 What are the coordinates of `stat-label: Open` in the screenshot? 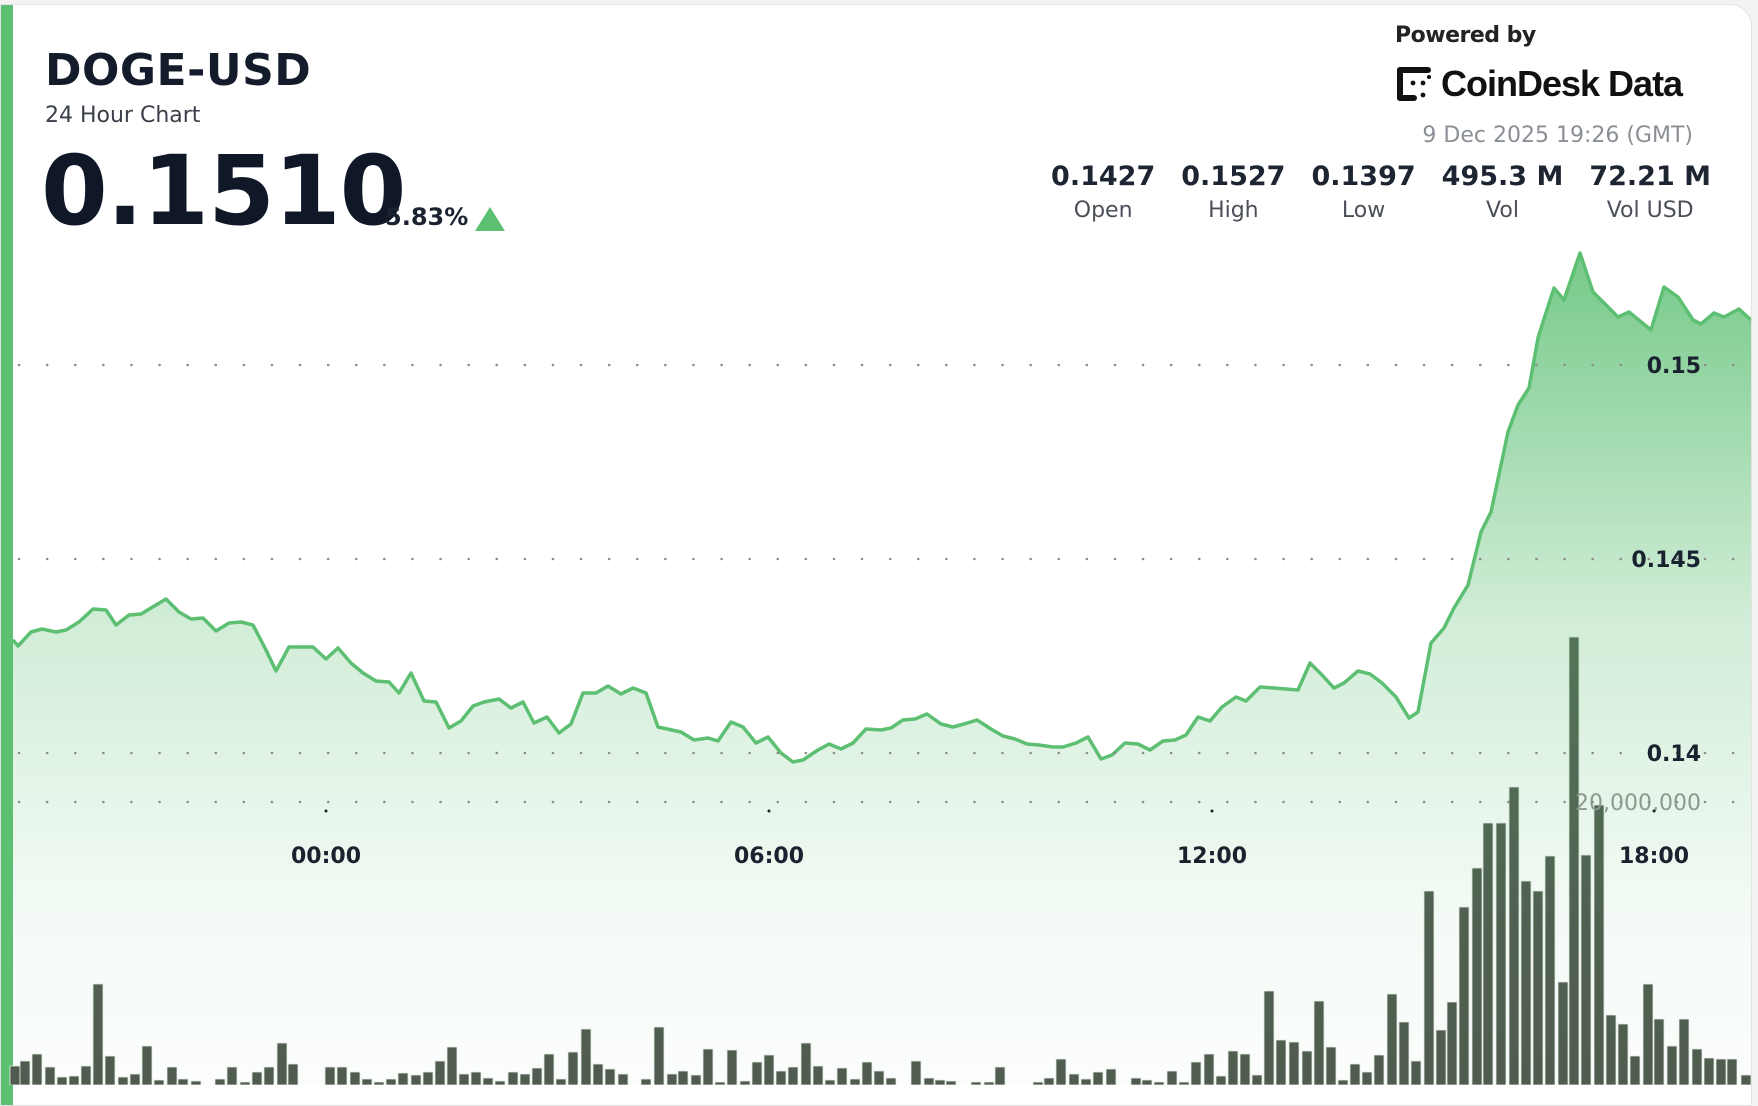 It's located at (1103, 210).